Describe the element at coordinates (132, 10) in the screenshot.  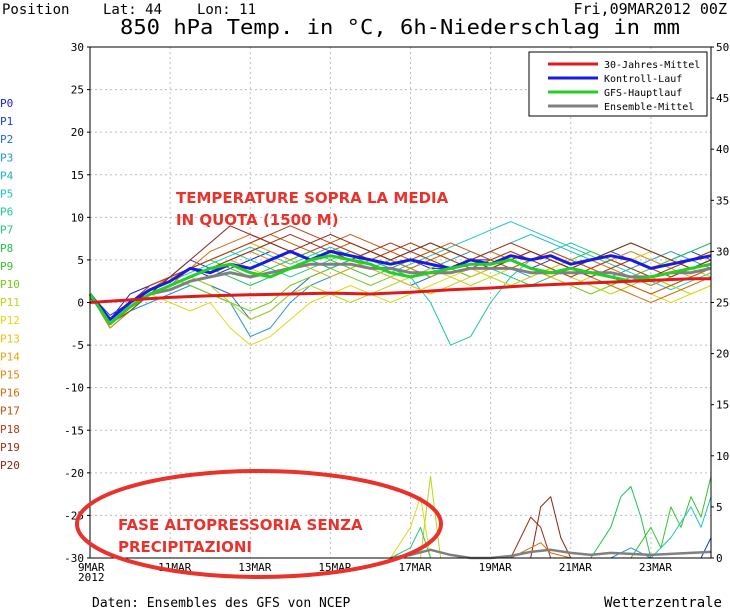
I see `lat-label: Lat: 44` at that location.